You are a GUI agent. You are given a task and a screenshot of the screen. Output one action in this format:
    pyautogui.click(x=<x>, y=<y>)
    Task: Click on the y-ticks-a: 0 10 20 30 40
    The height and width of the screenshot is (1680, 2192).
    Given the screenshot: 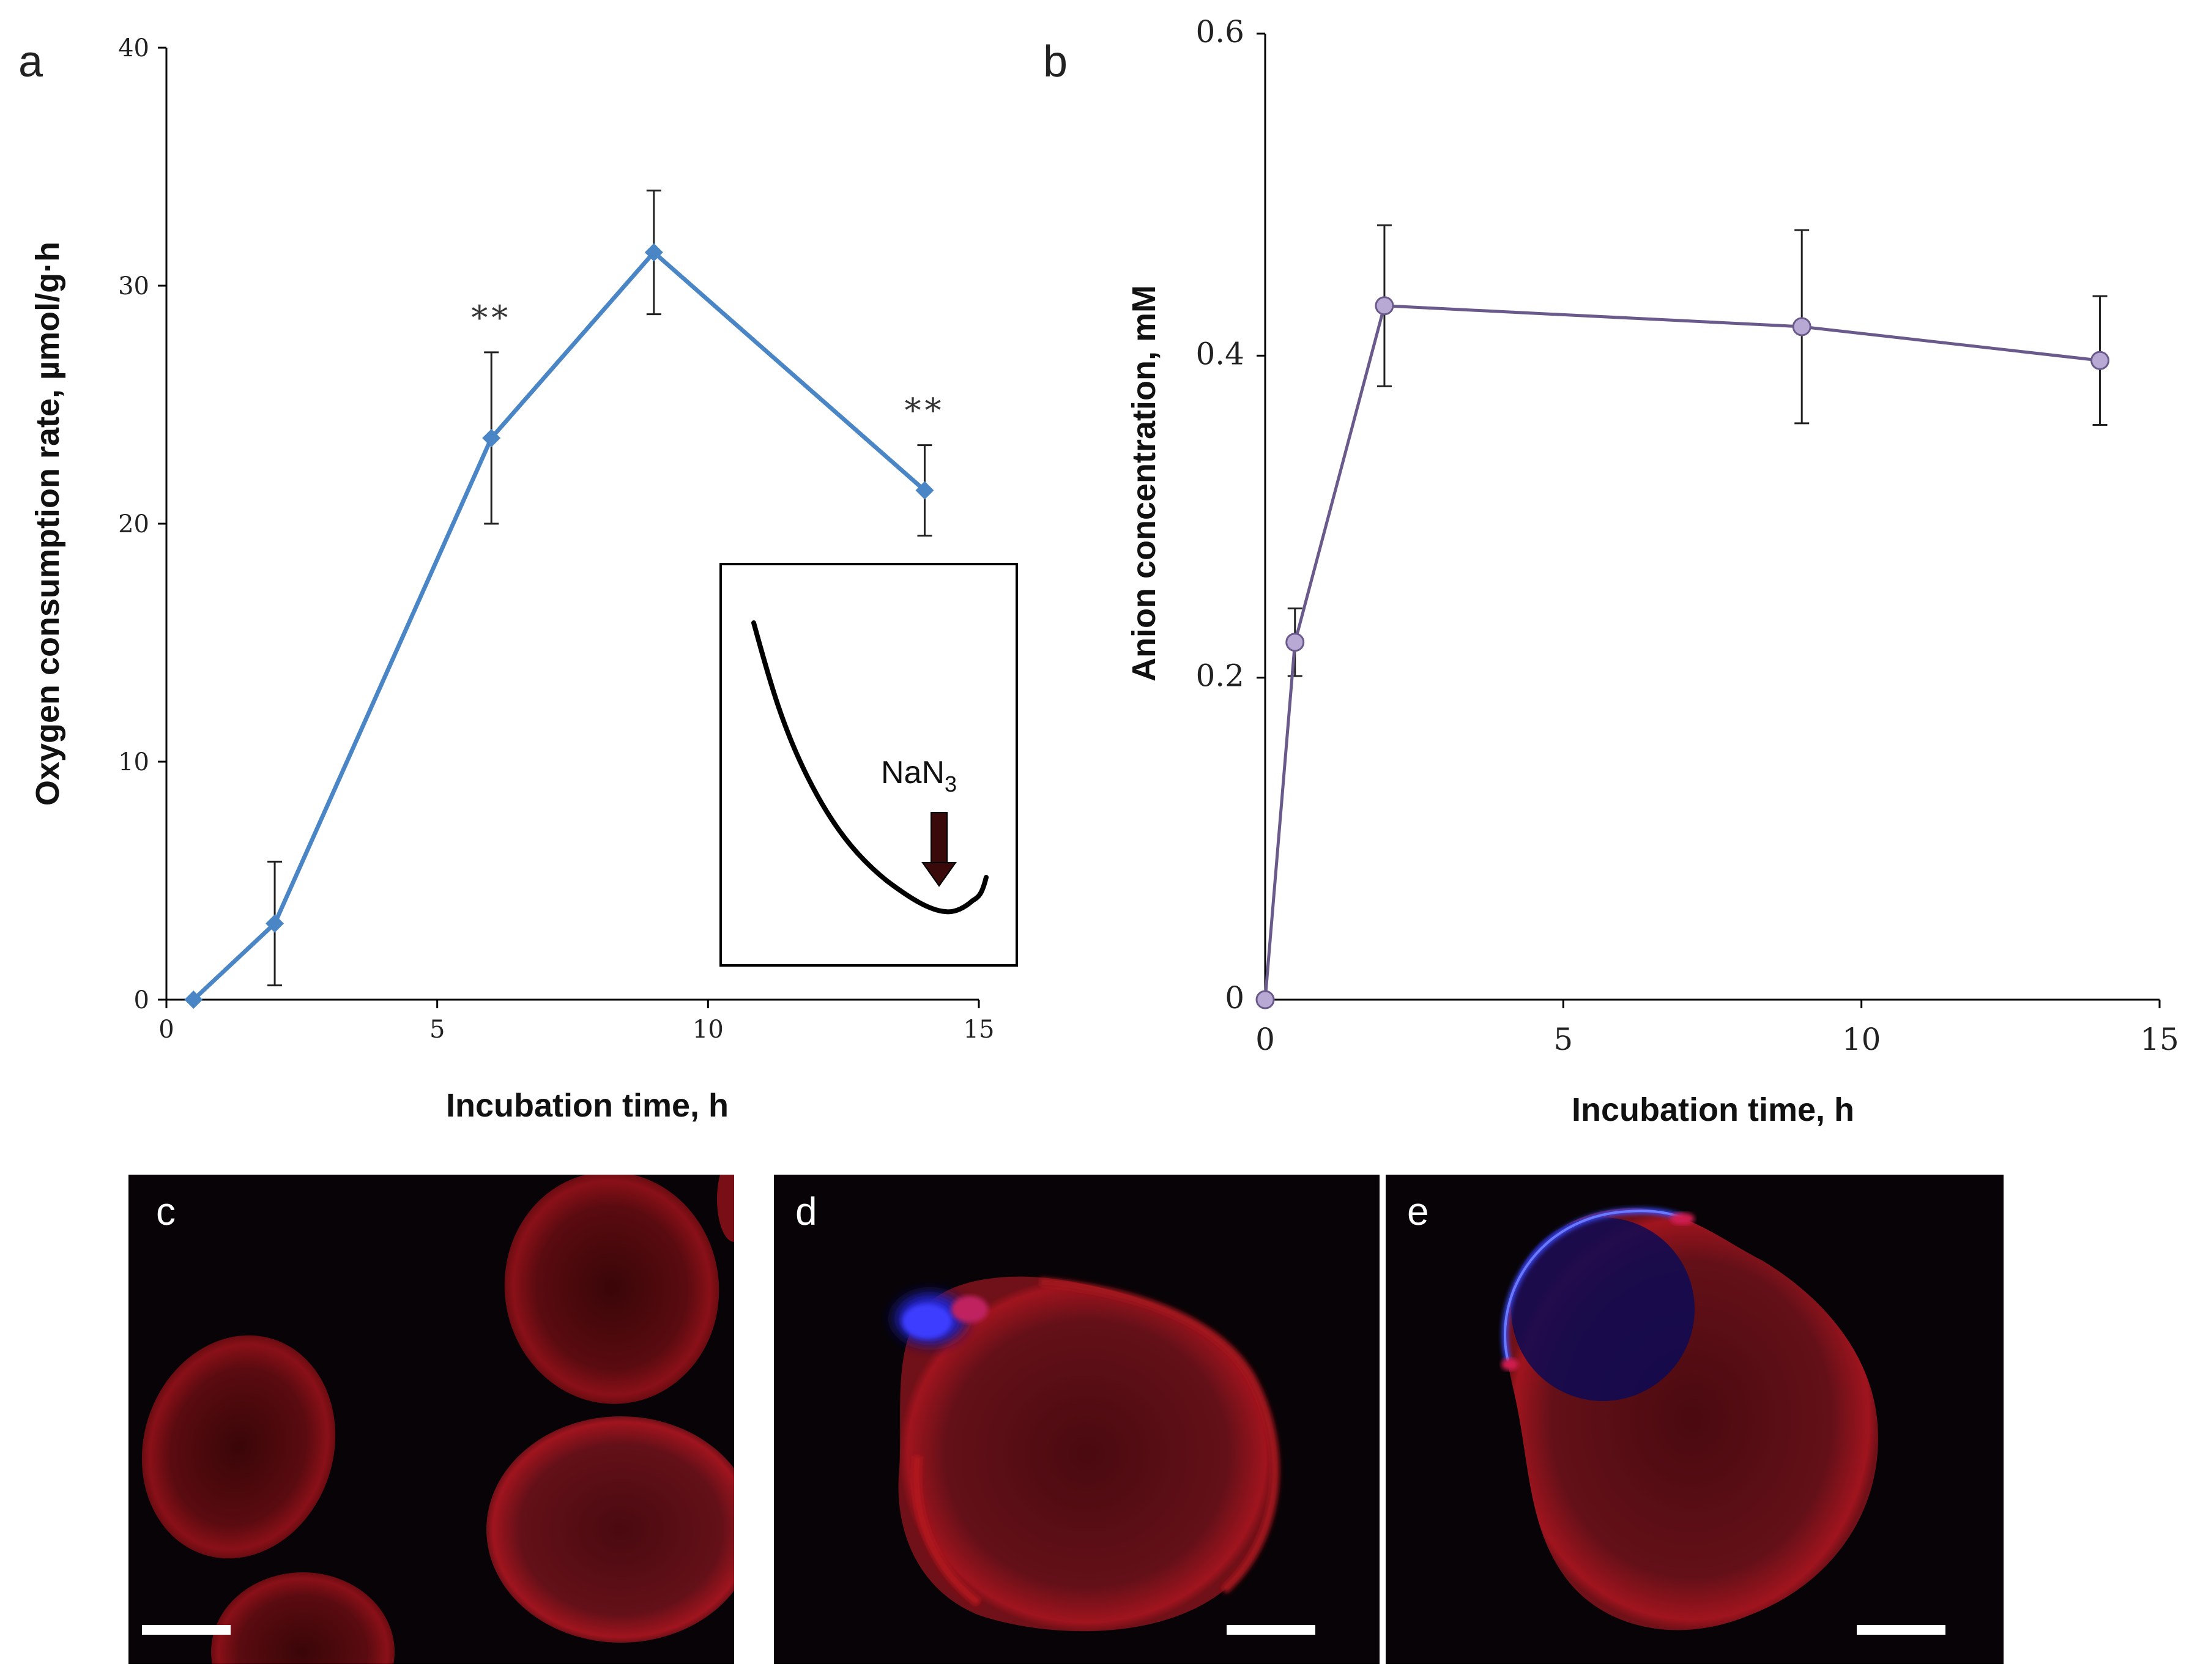 What is the action you would take?
    pyautogui.click(x=142, y=524)
    